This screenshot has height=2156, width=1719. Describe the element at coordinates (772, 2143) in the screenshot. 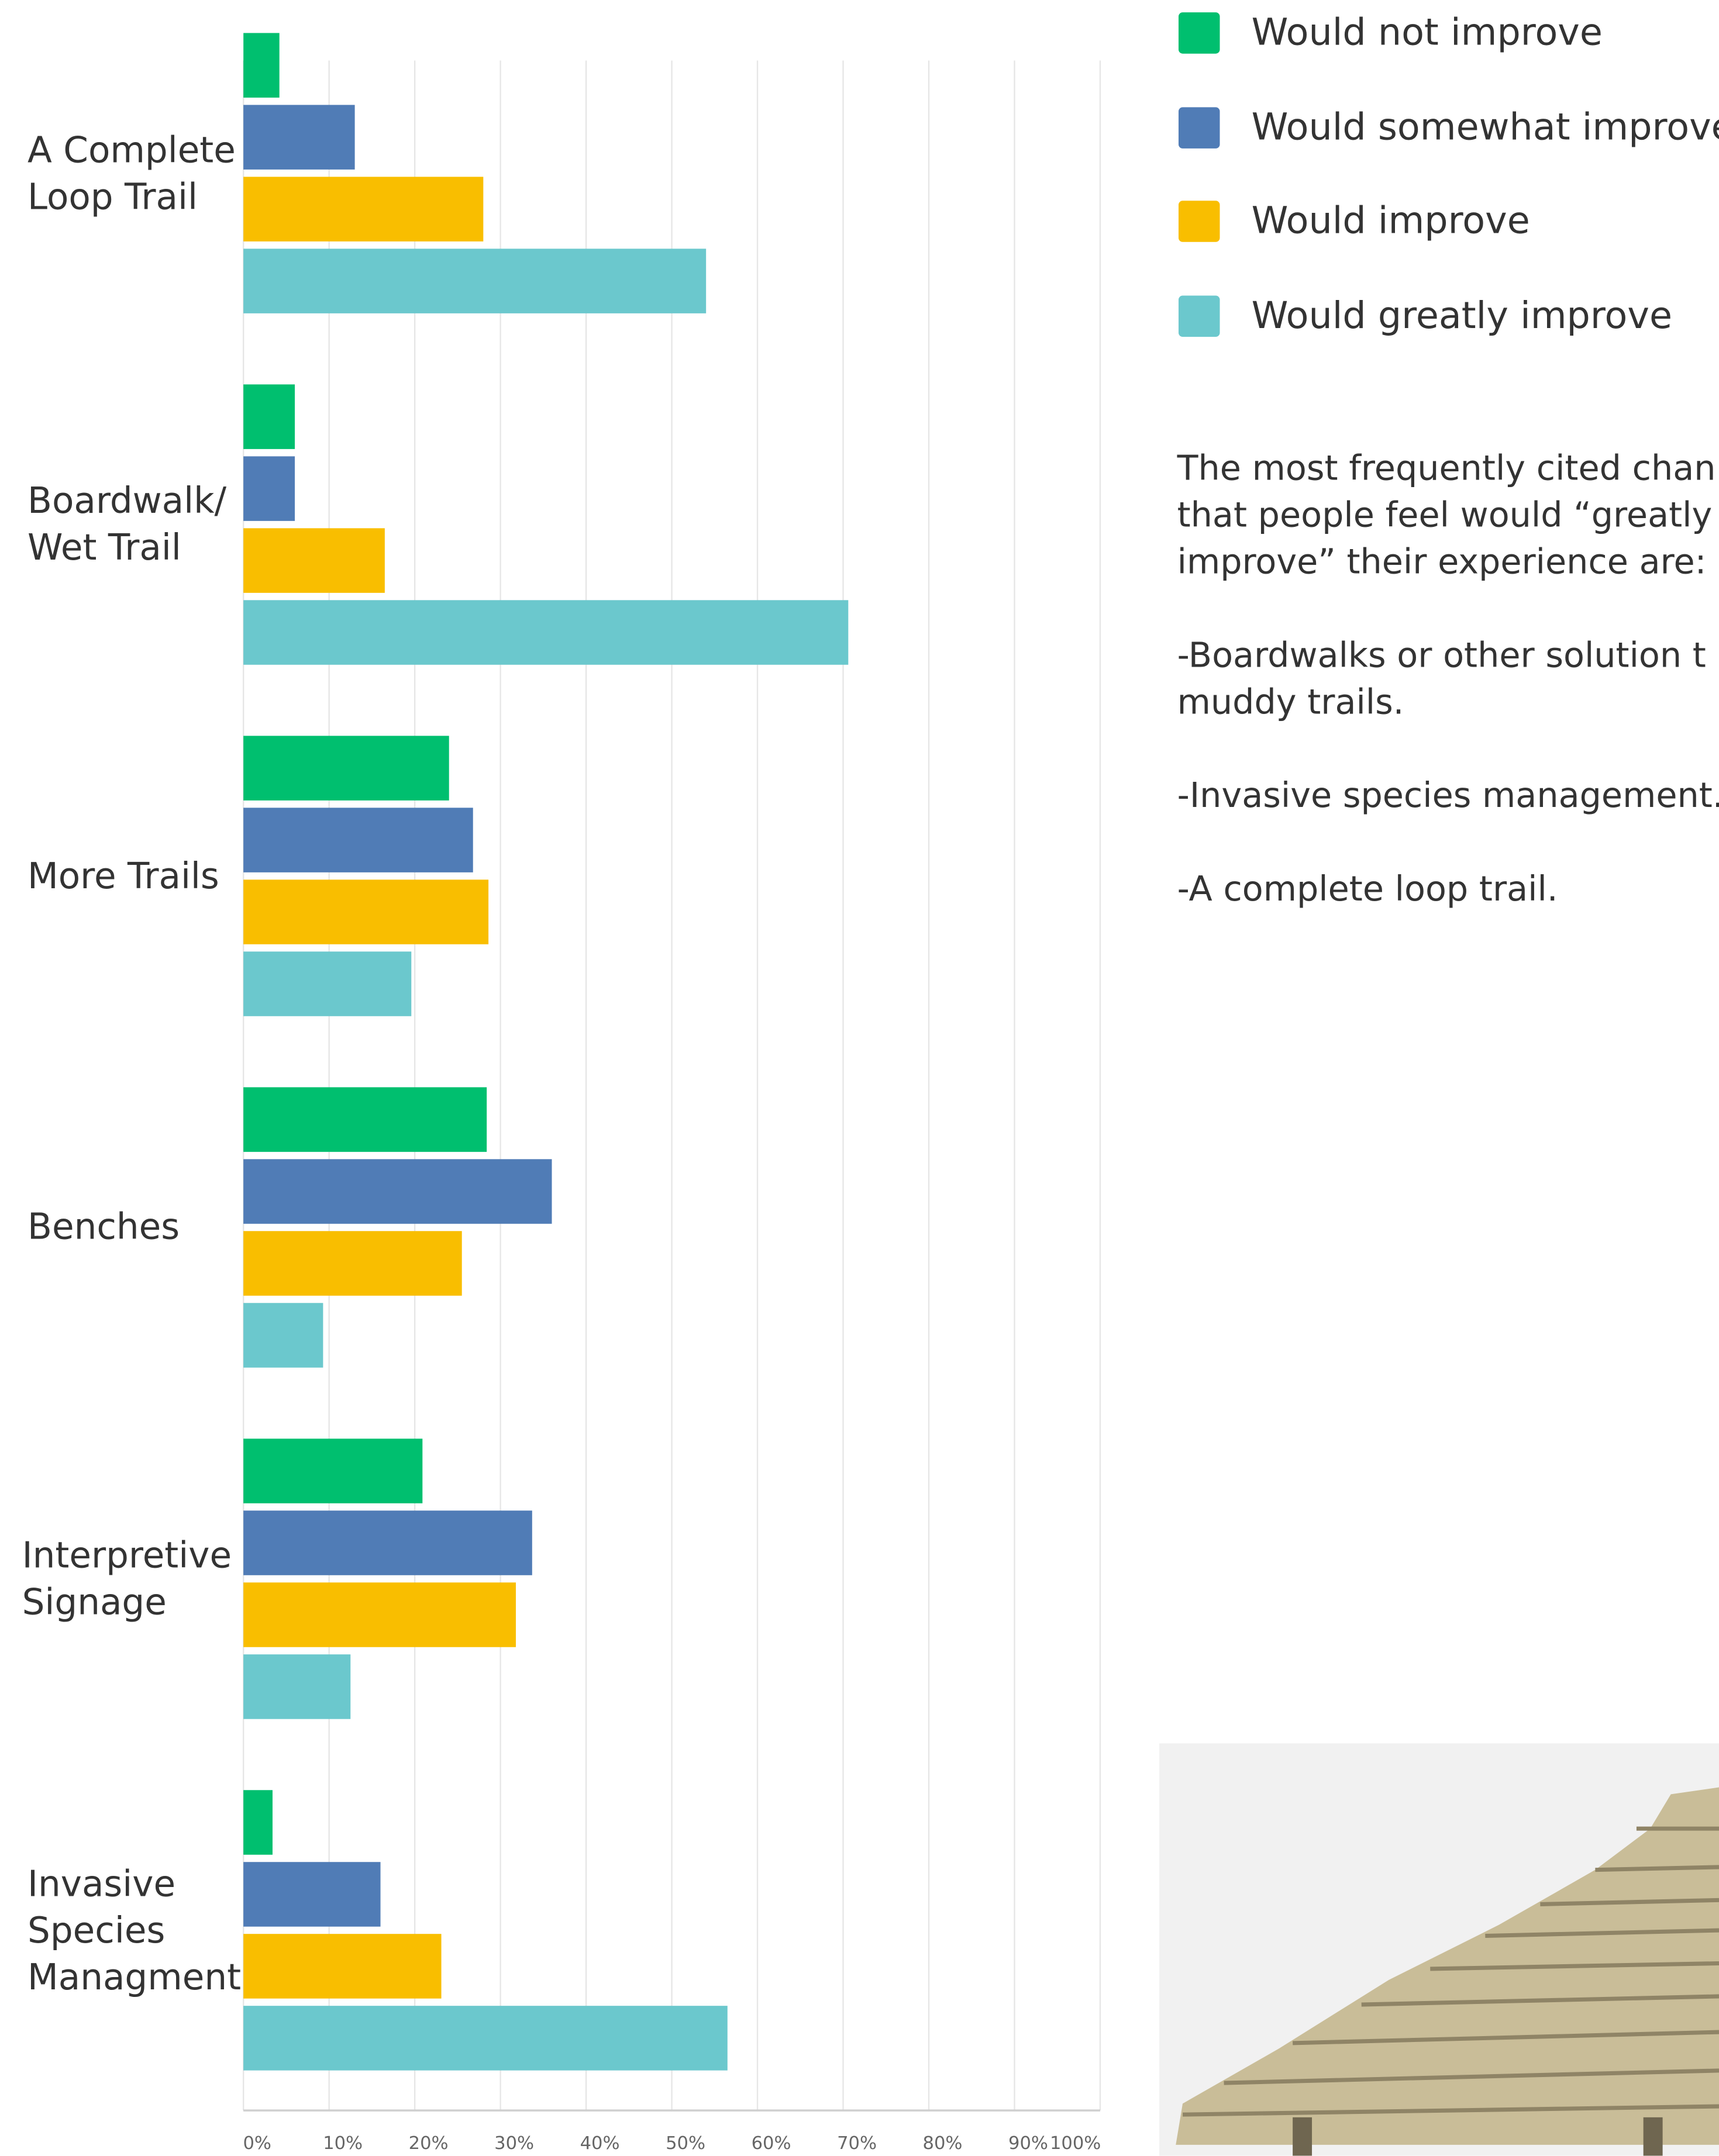

I see `x-tick-label: 60%` at that location.